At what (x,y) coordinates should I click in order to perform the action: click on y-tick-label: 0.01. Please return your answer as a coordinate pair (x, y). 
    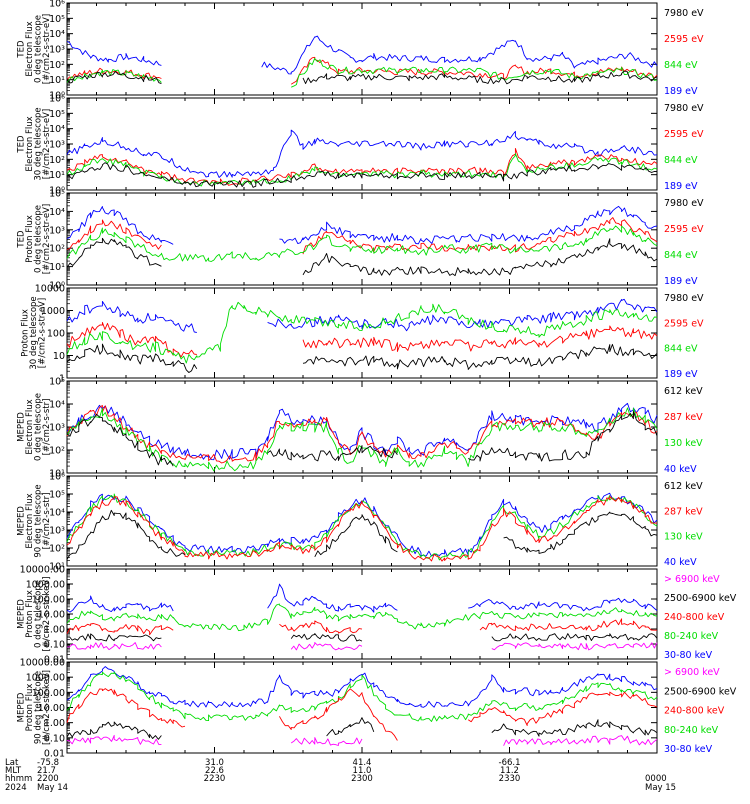
    Looking at the image, I should click on (54, 660).